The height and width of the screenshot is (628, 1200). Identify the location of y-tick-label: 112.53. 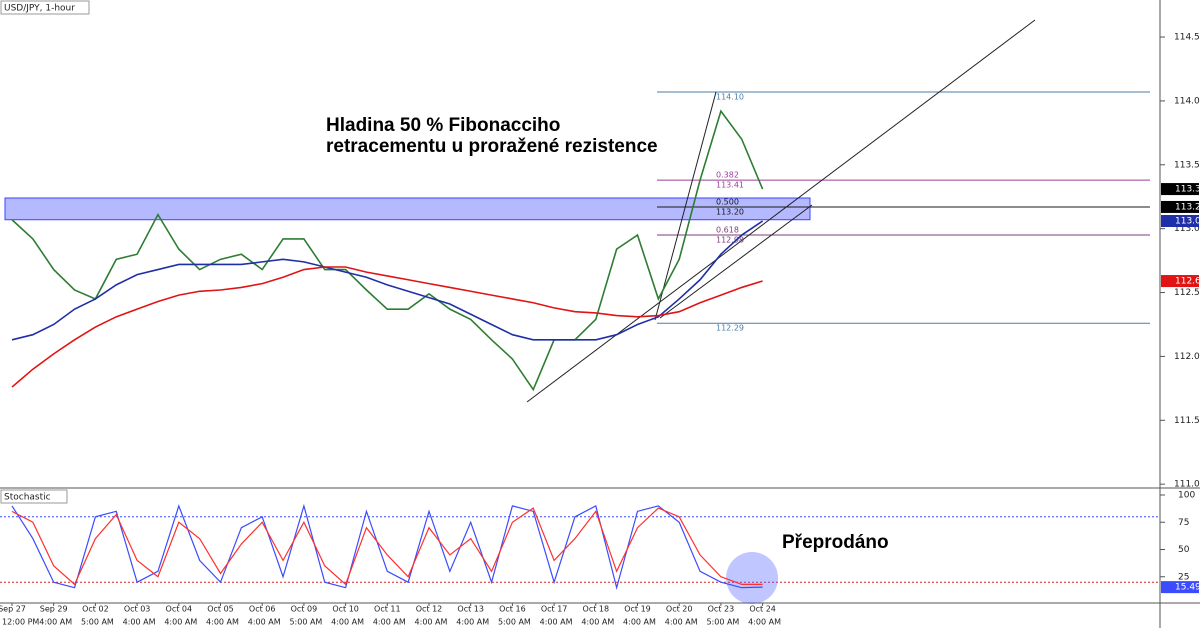
(1187, 293).